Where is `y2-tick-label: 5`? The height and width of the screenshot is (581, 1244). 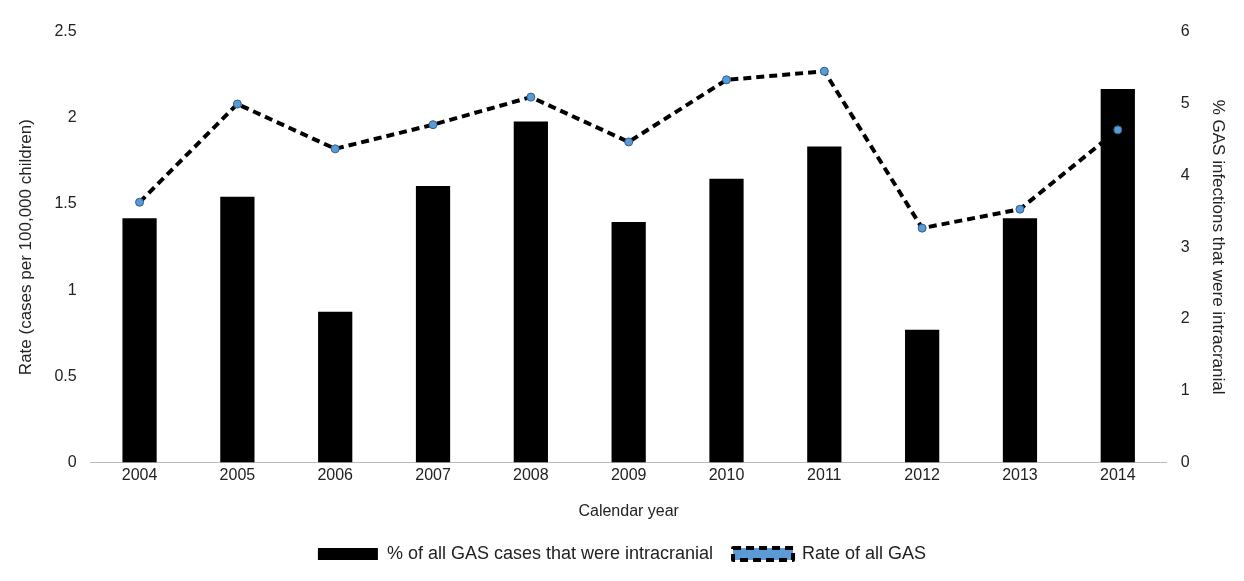
y2-tick-label: 5 is located at coordinates (1185, 102).